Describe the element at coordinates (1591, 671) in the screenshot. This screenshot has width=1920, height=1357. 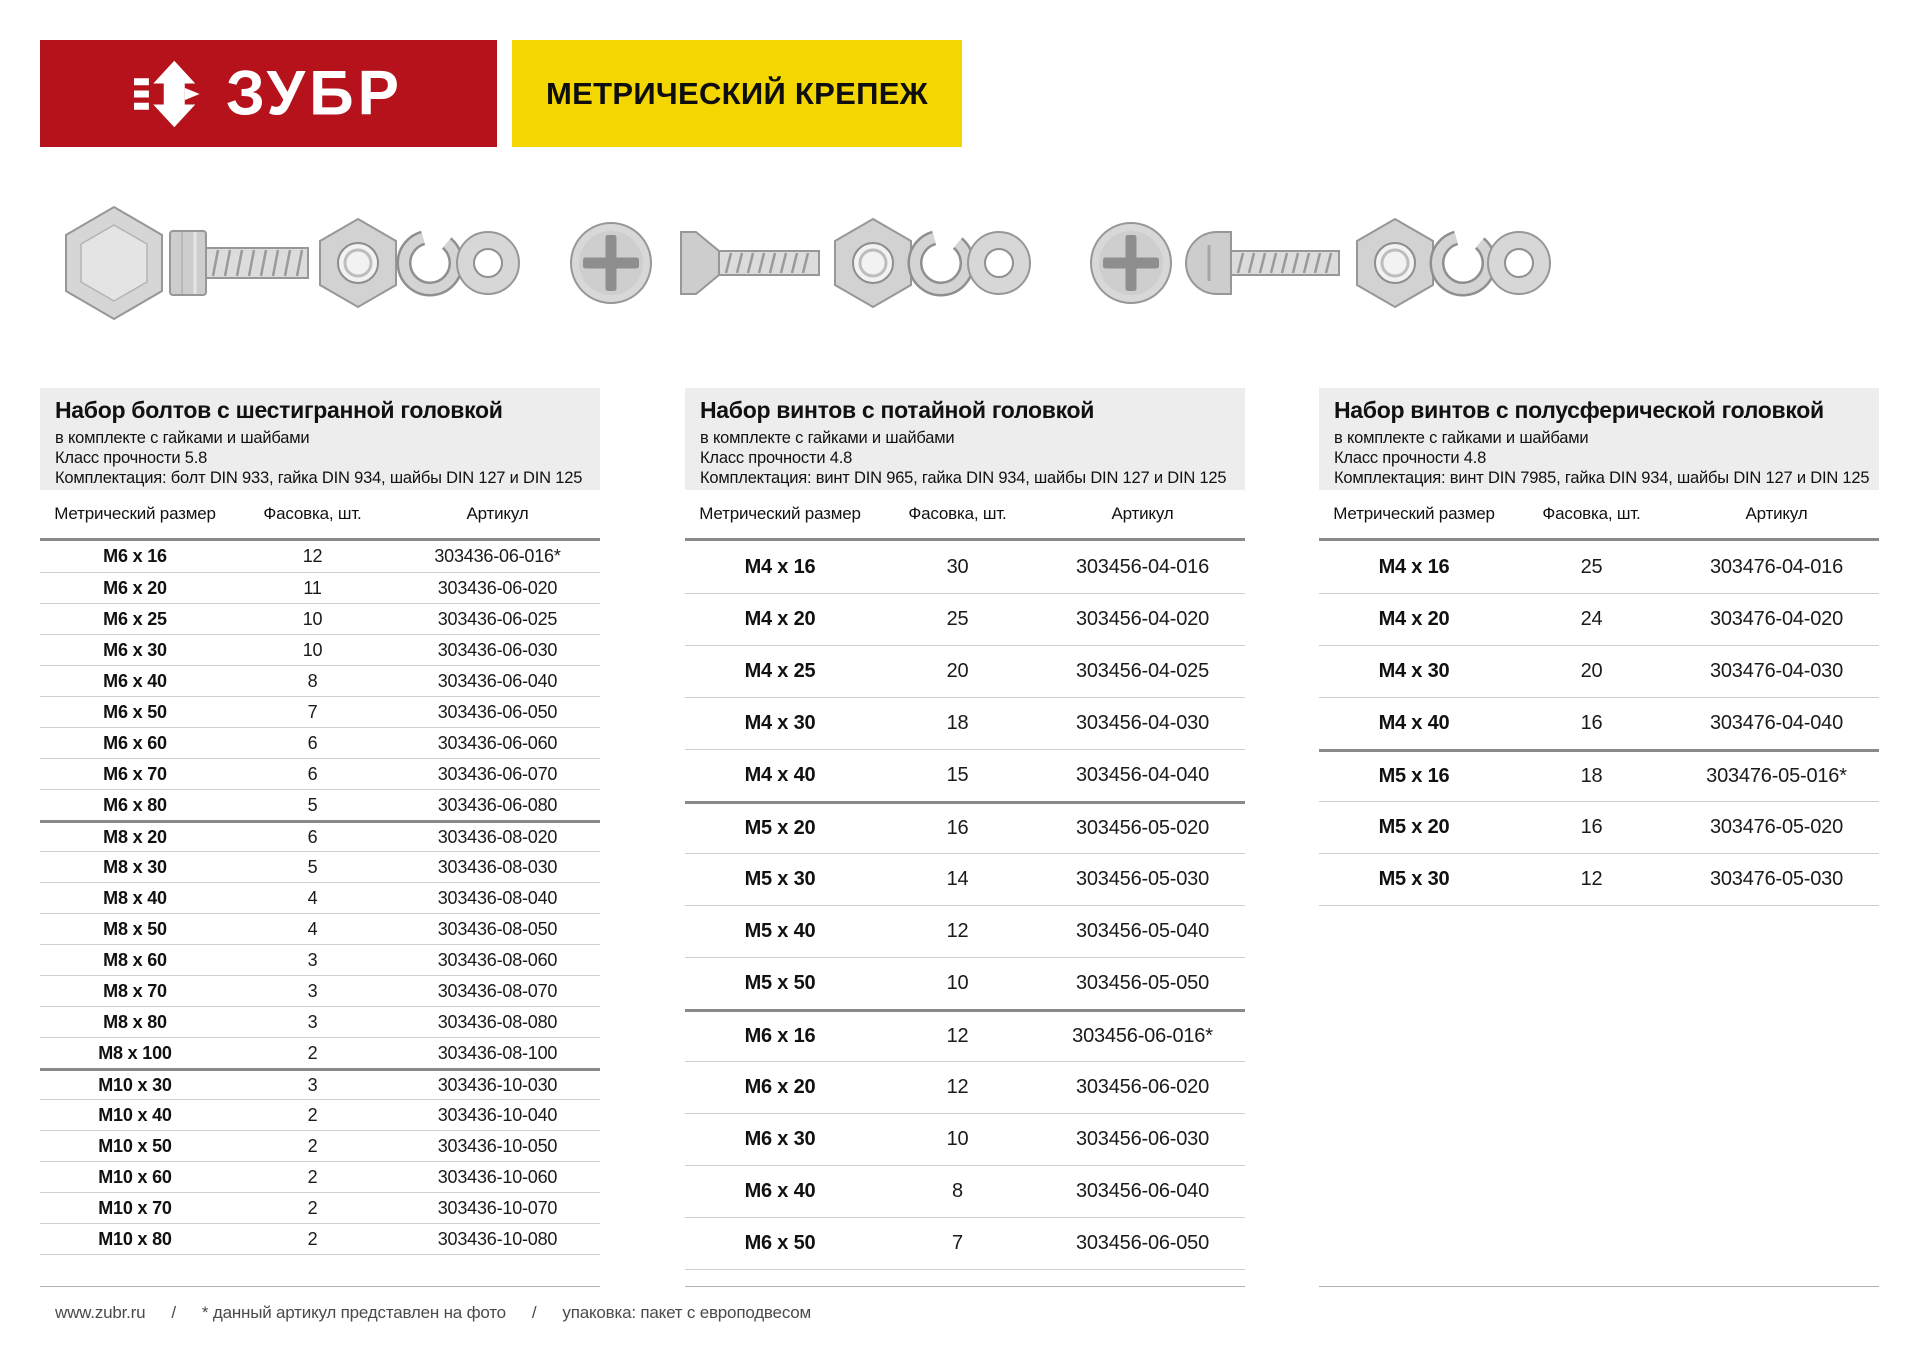
I see `qty-cell: 20` at that location.